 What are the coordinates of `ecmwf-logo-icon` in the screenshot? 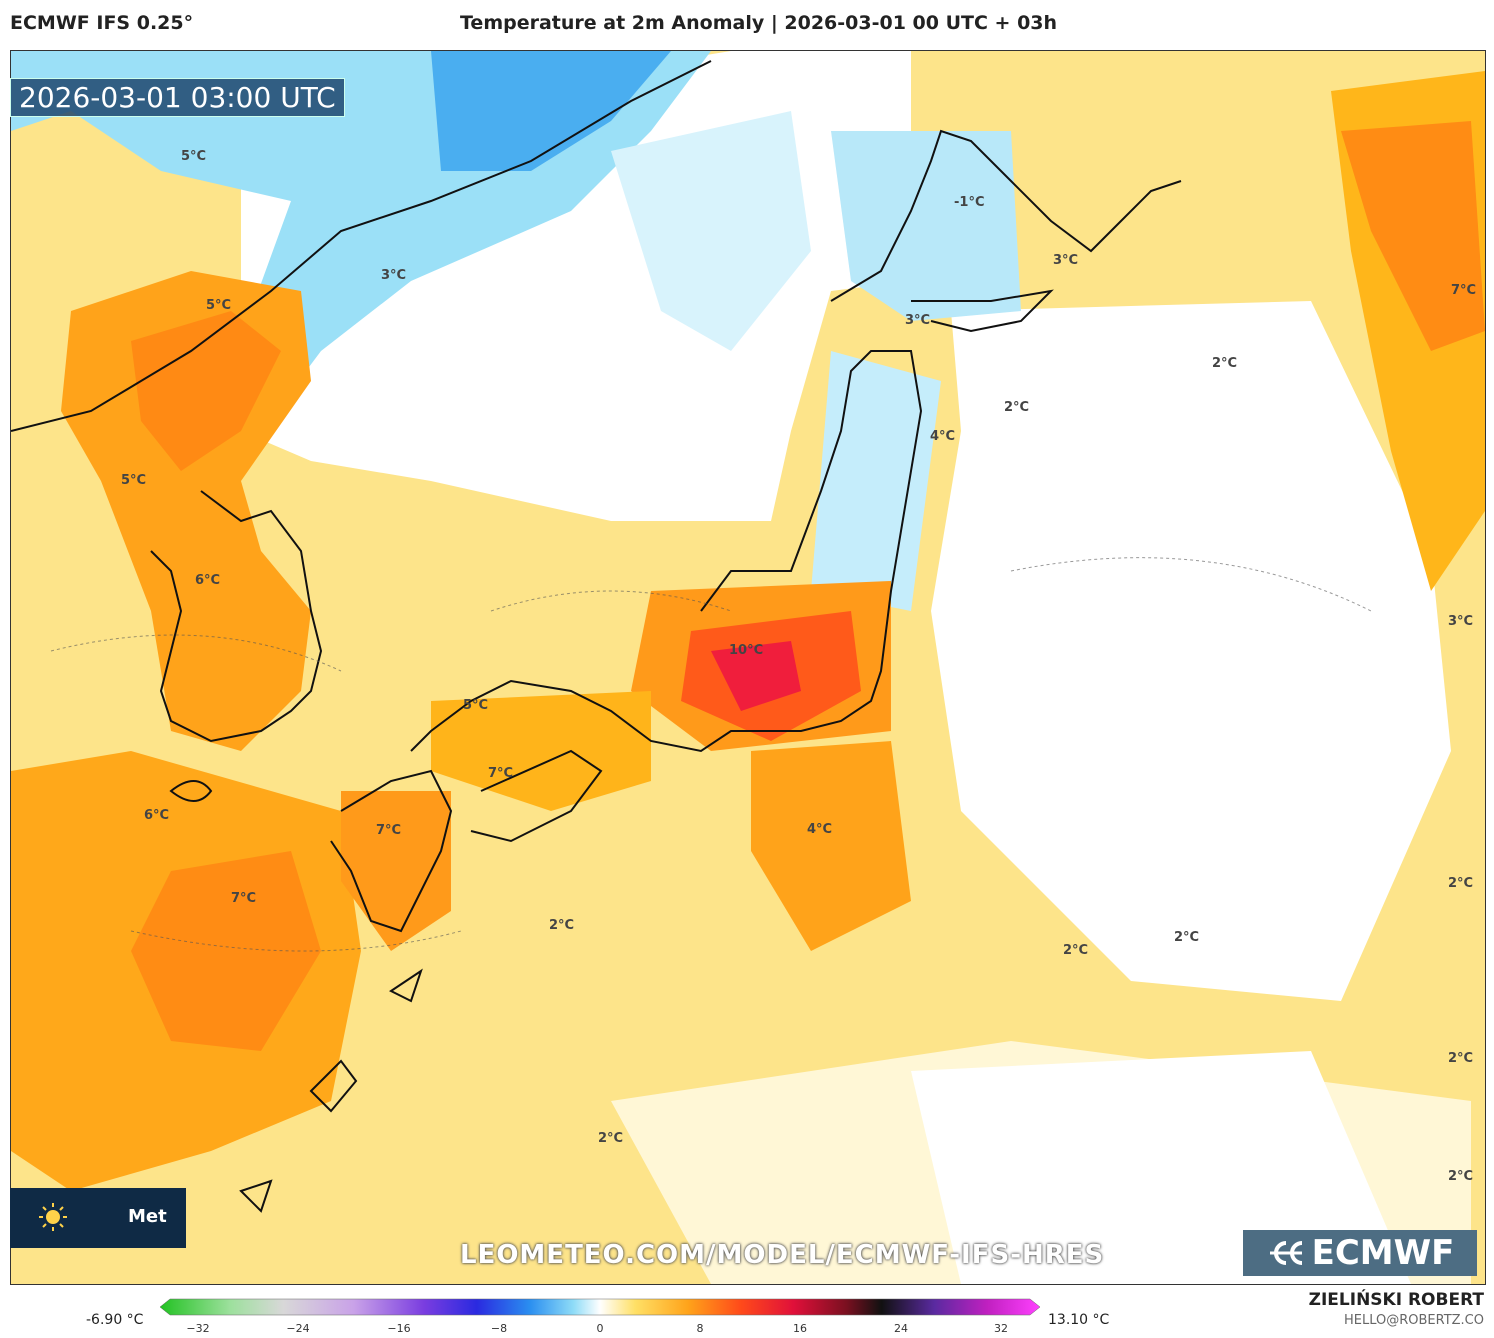 It's located at (1285, 1253).